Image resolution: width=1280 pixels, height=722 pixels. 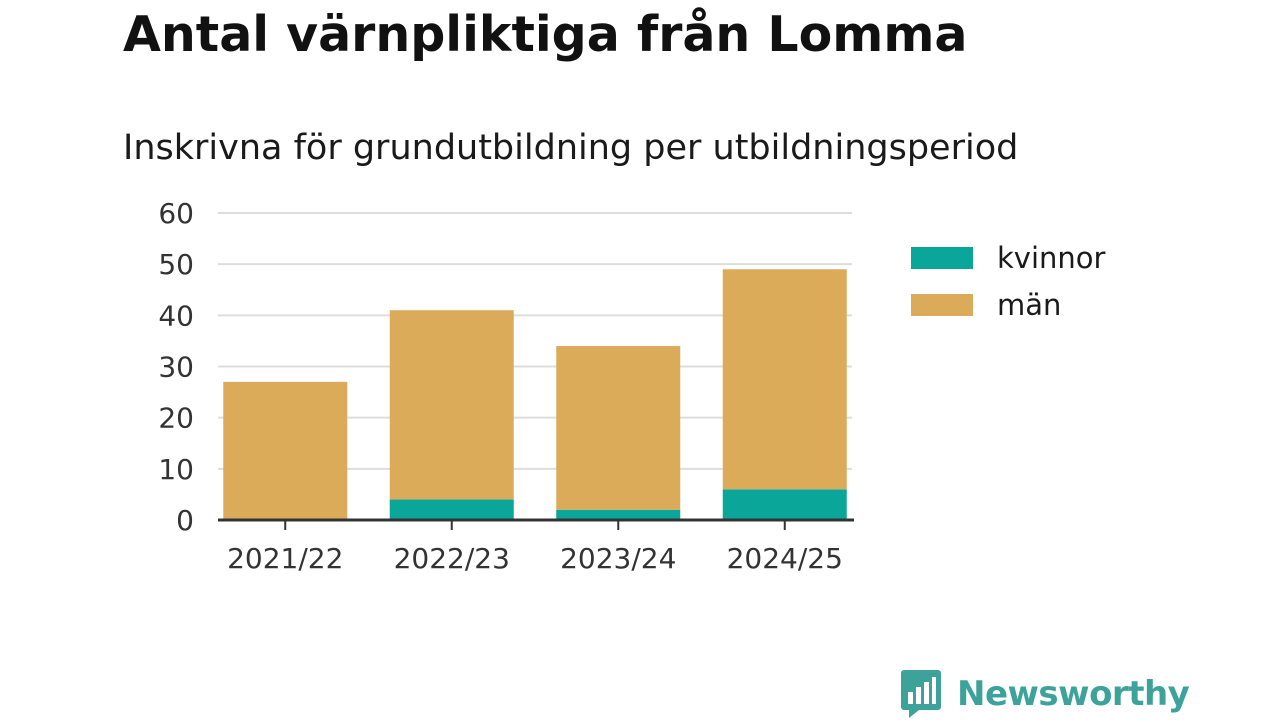 What do you see at coordinates (942, 258) in the screenshot?
I see `legend-swatch-kvinnor` at bounding box center [942, 258].